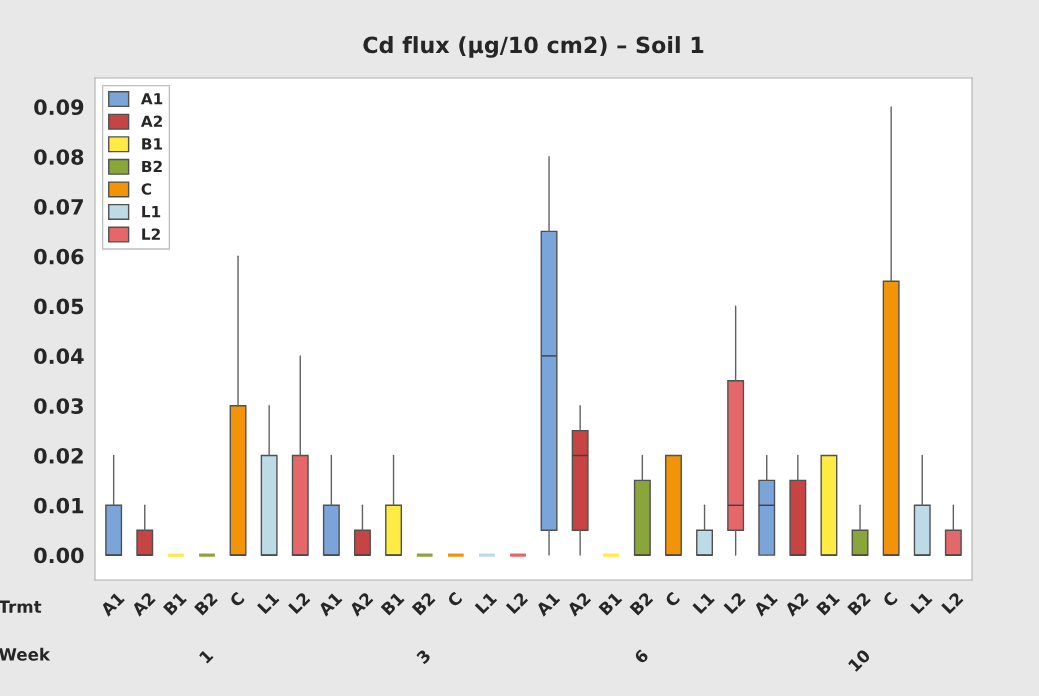 Image resolution: width=1039 pixels, height=696 pixels. Describe the element at coordinates (152, 144) in the screenshot. I see `legend-label: B1` at that location.